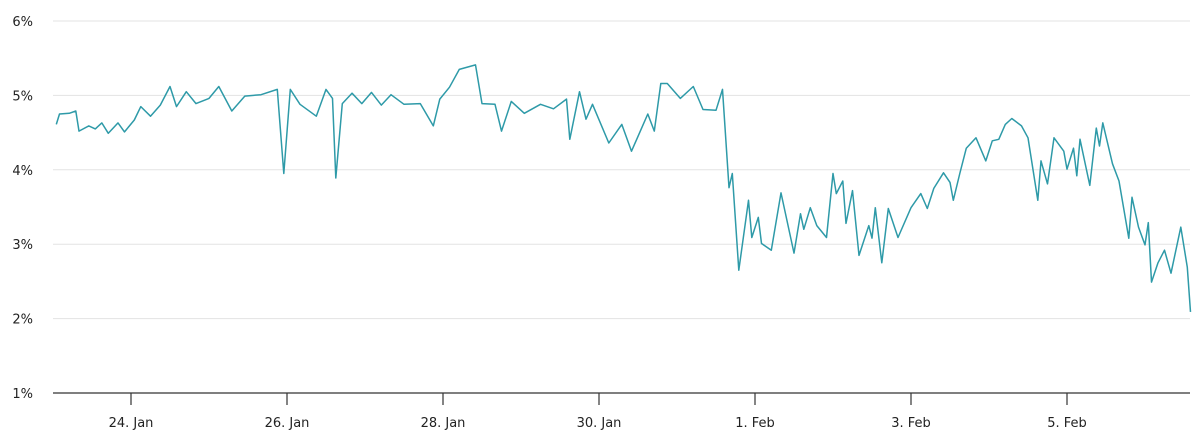  I want to click on x-tick-label: 3. Feb, so click(911, 423).